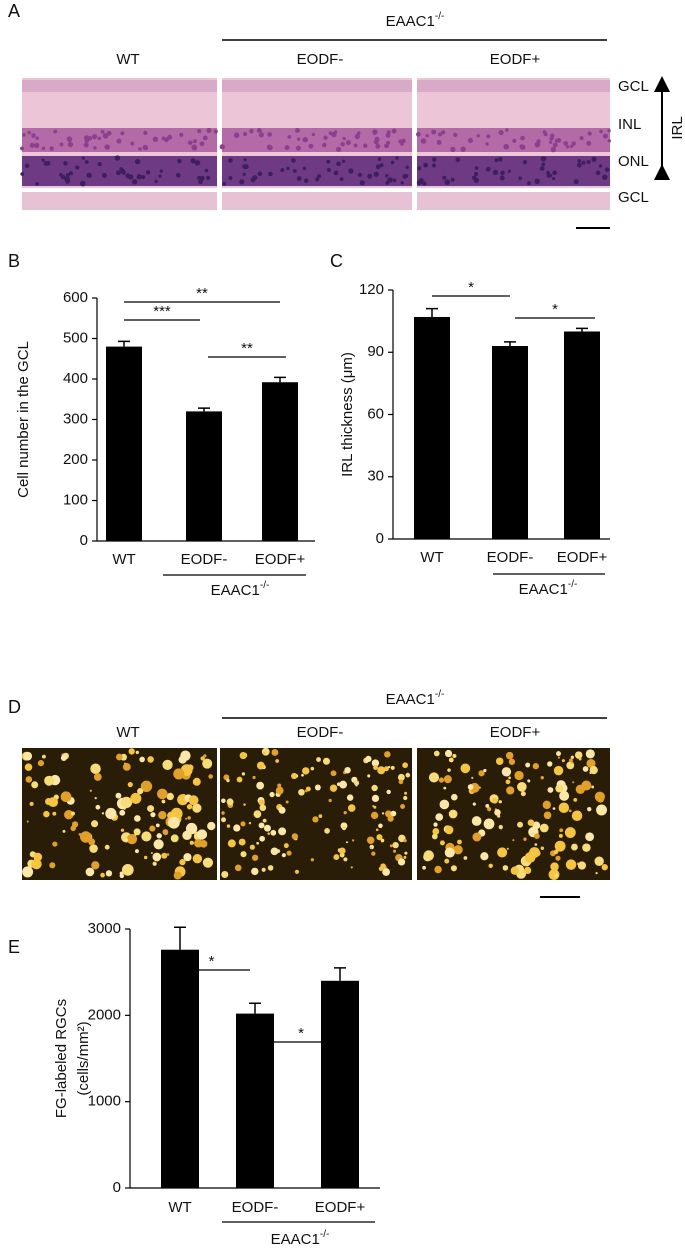 Image resolution: width=685 pixels, height=1254 pixels. I want to click on column-label: EODF+, so click(515, 732).